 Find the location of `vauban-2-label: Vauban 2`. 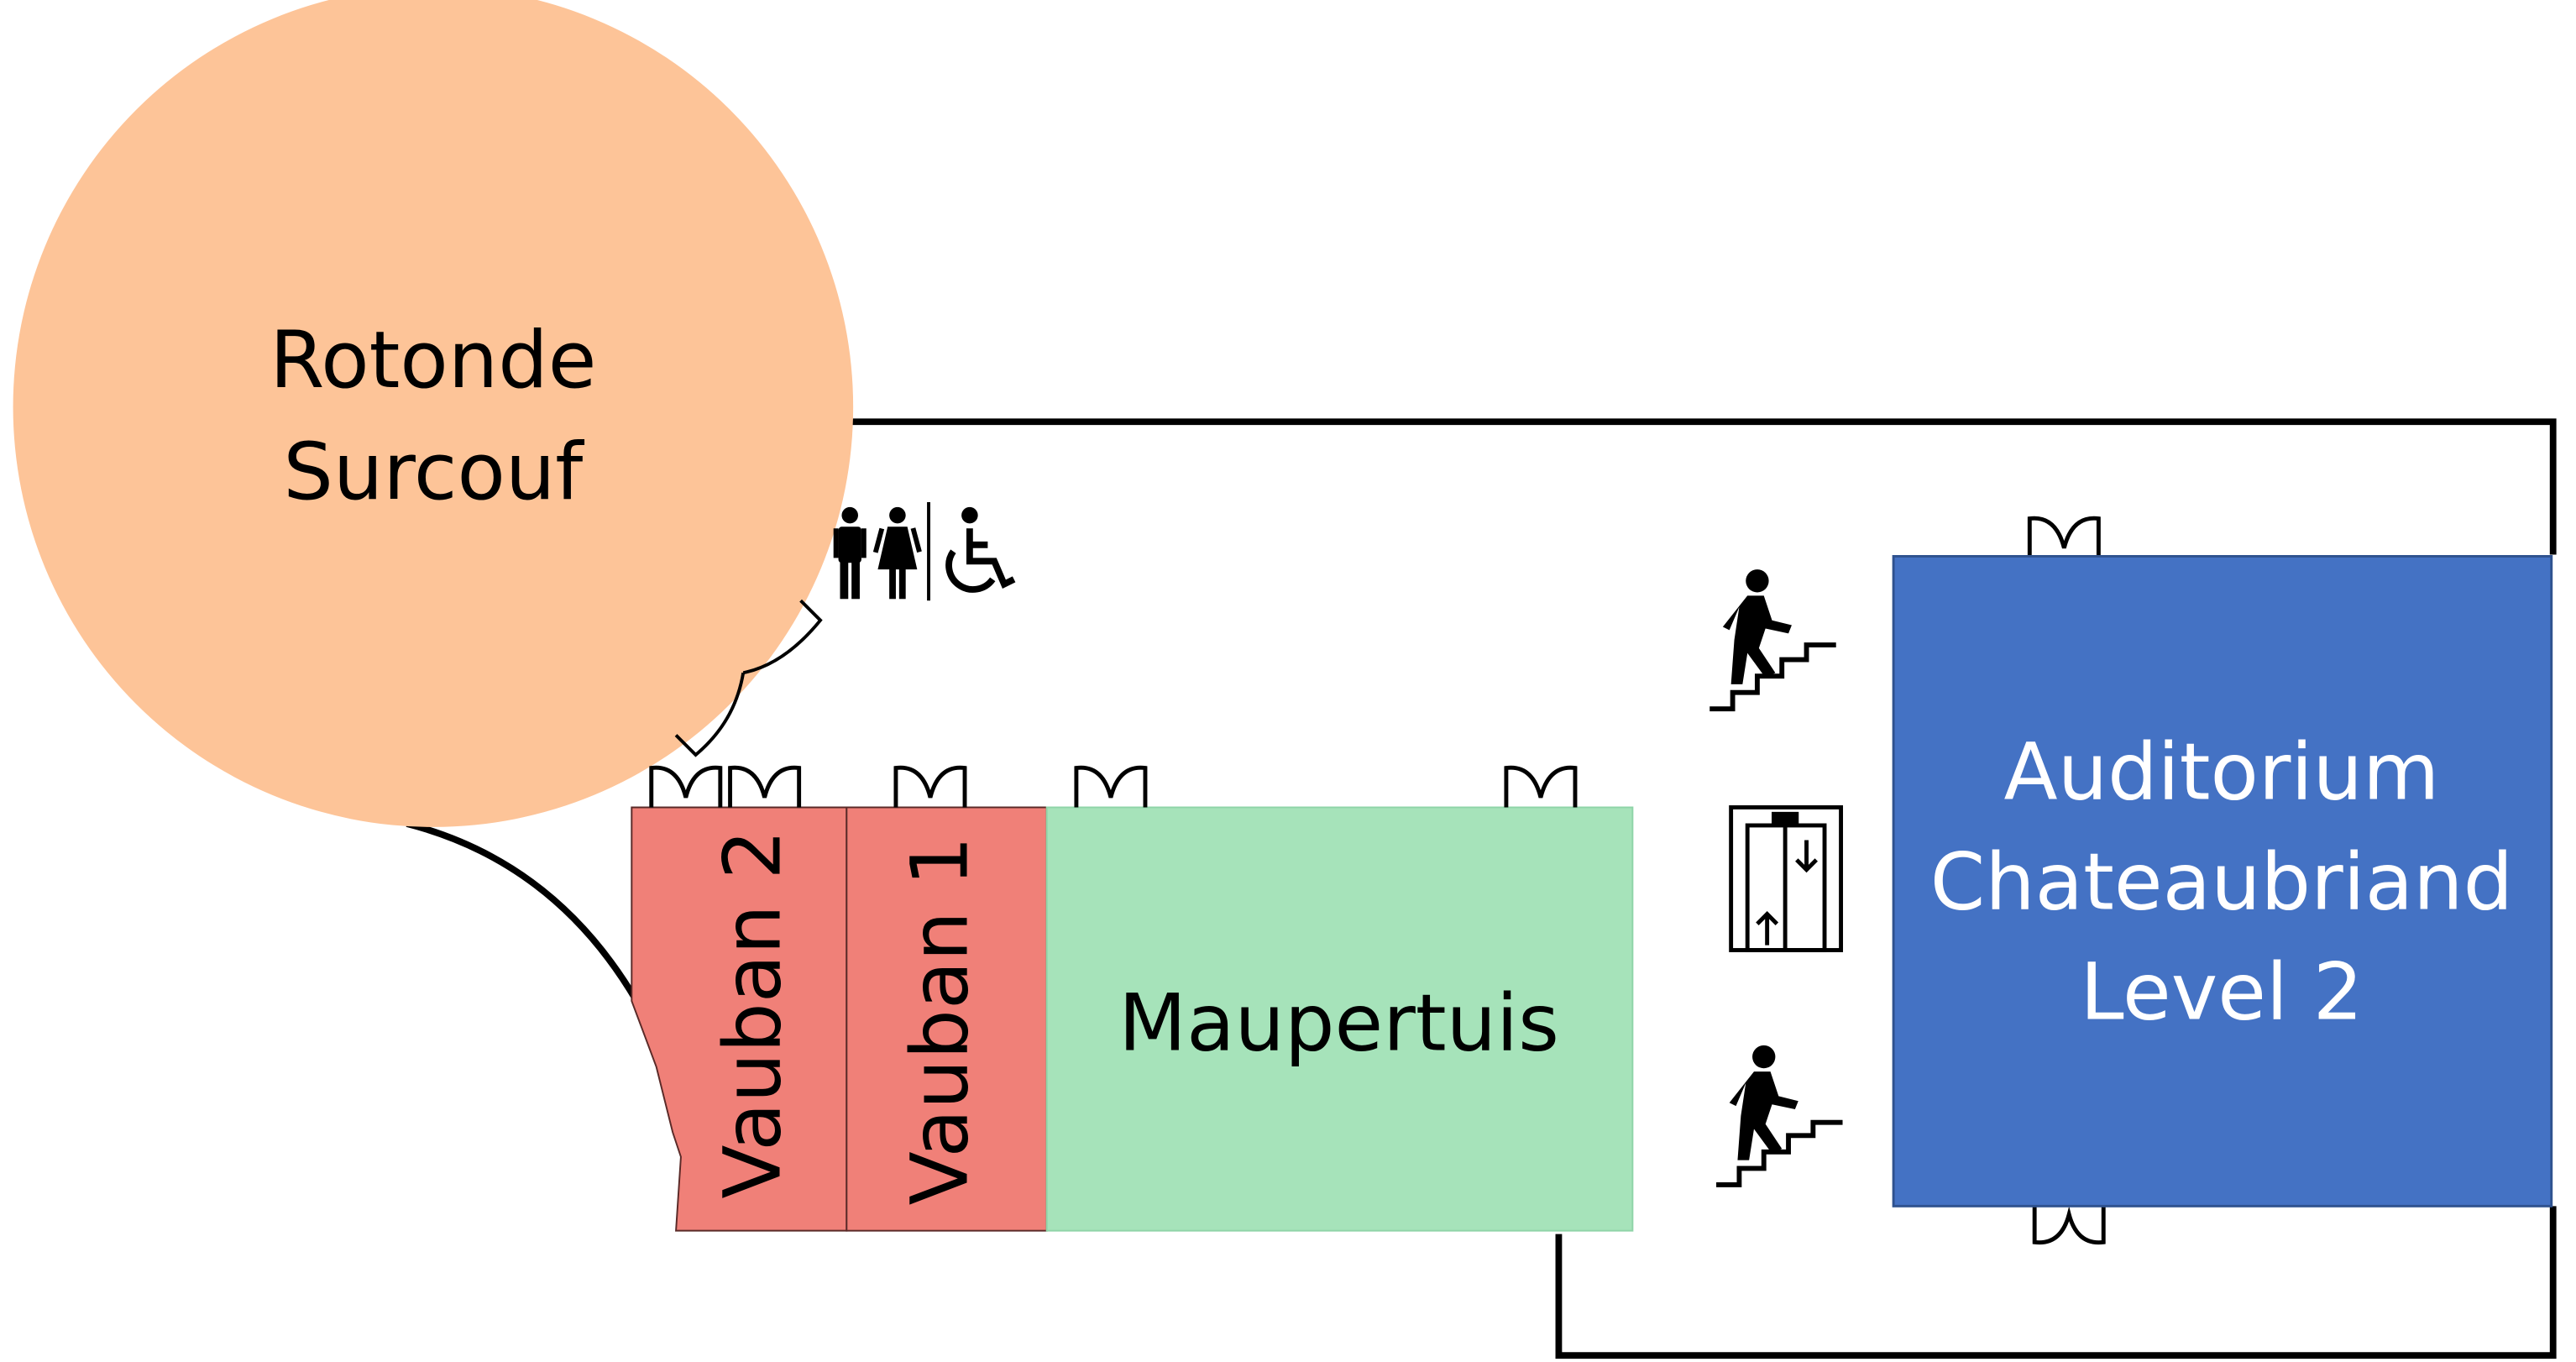

vauban-2-label: Vauban 2 is located at coordinates (753, 1014).